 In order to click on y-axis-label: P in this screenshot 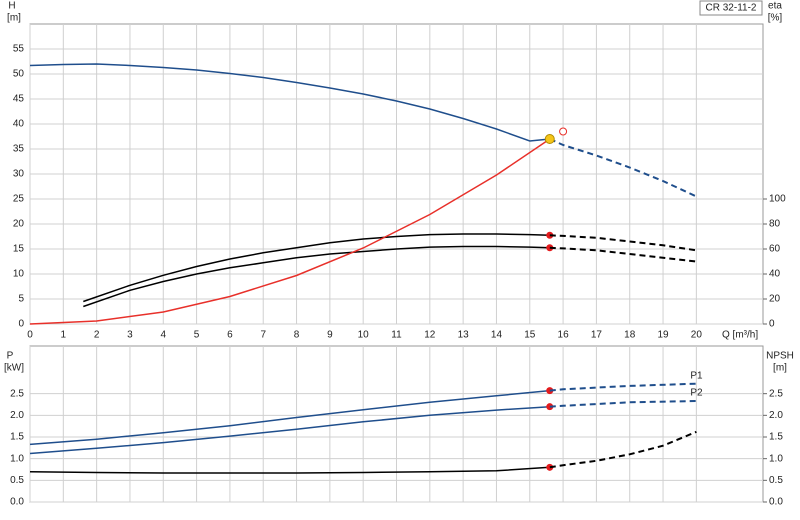, I will do `click(10, 356)`.